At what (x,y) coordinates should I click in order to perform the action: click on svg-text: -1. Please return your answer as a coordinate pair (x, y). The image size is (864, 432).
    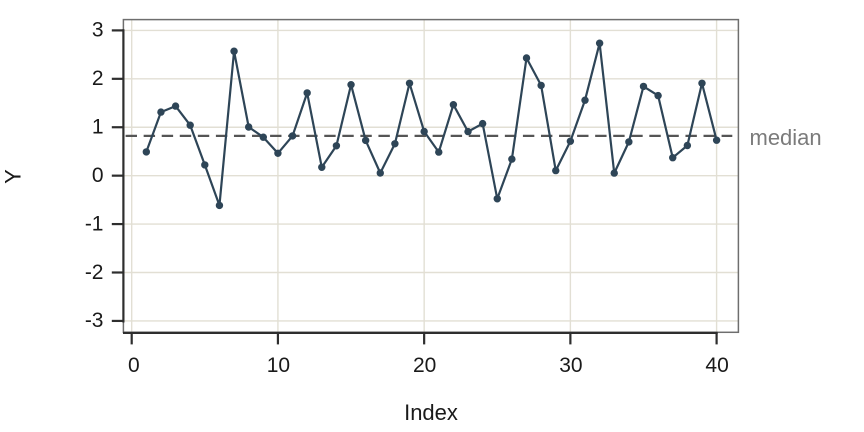
    Looking at the image, I should click on (94, 223).